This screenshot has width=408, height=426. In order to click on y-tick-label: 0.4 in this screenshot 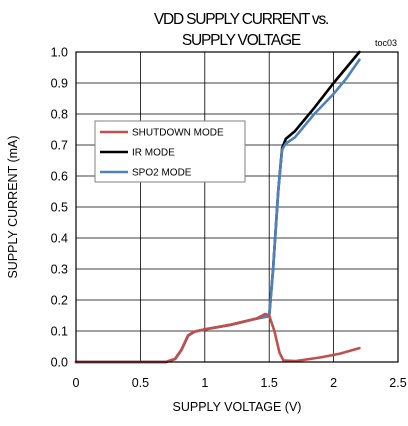, I will do `click(59, 239)`.